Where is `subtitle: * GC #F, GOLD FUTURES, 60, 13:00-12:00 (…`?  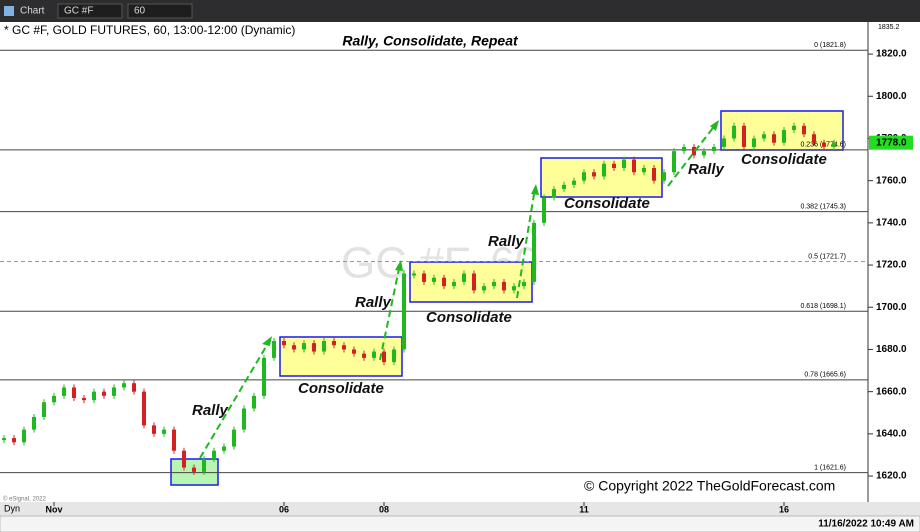 subtitle: * GC #F, GOLD FUTURES, 60, 13:00-12:00 (… is located at coordinates (149, 30).